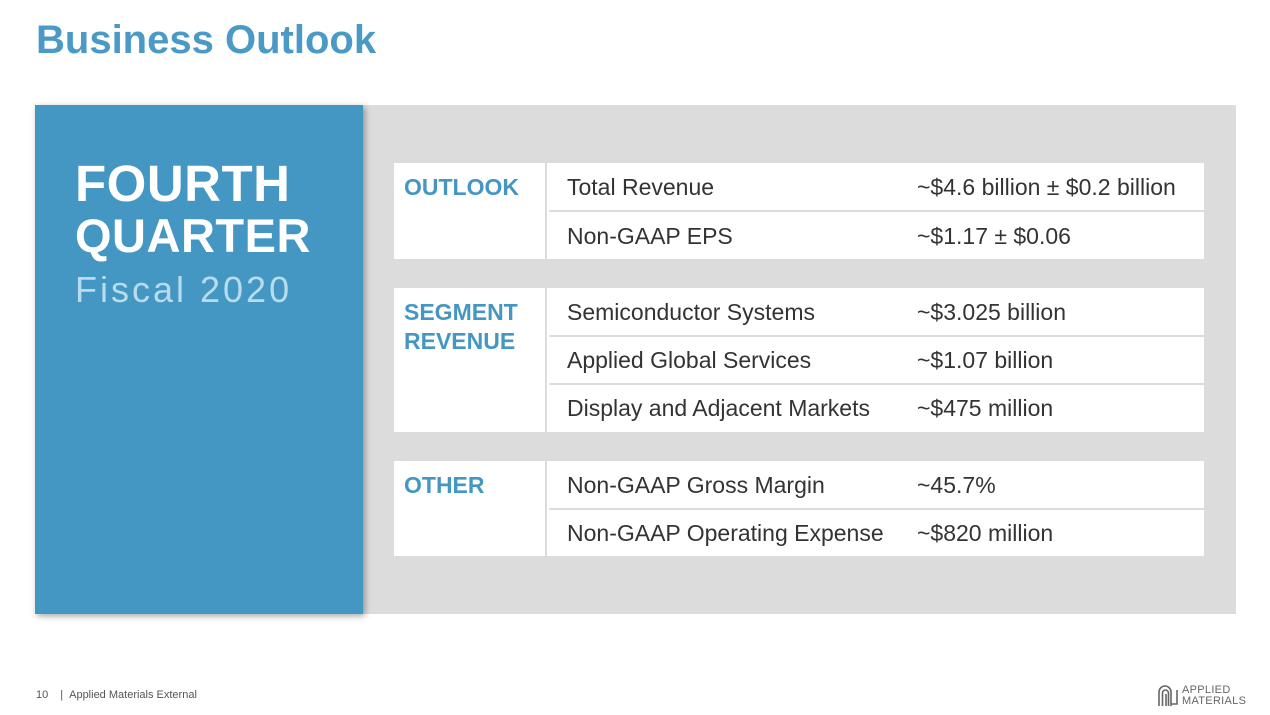  What do you see at coordinates (956, 485) in the screenshot?
I see `row-value: ~45.7%` at bounding box center [956, 485].